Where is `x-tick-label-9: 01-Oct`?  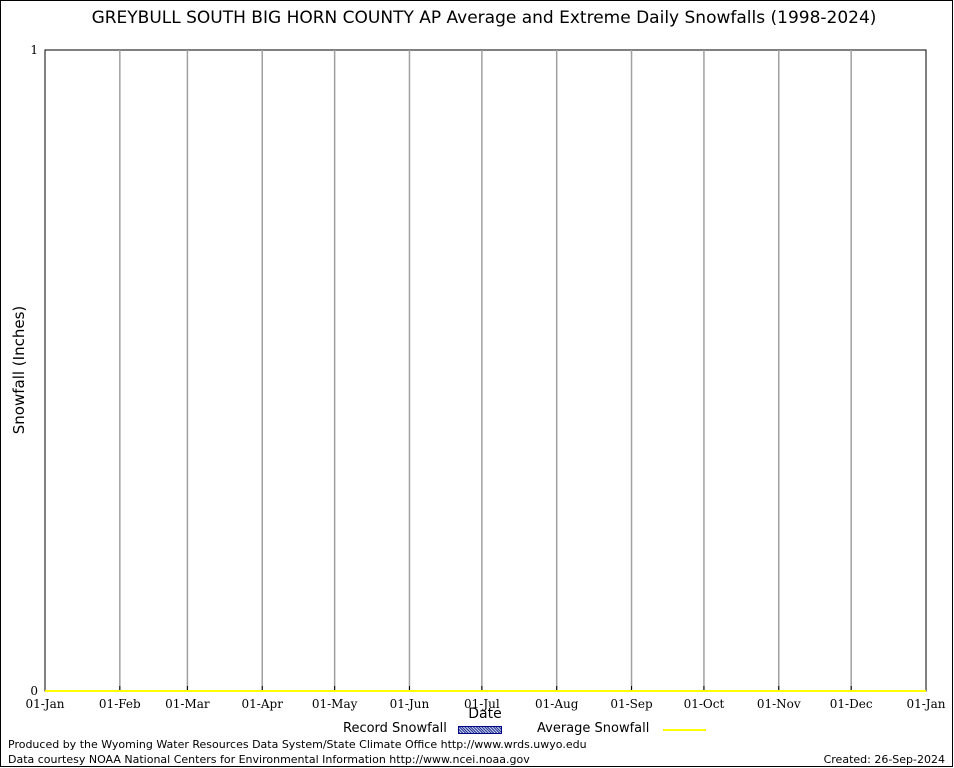 x-tick-label-9: 01-Oct is located at coordinates (704, 704).